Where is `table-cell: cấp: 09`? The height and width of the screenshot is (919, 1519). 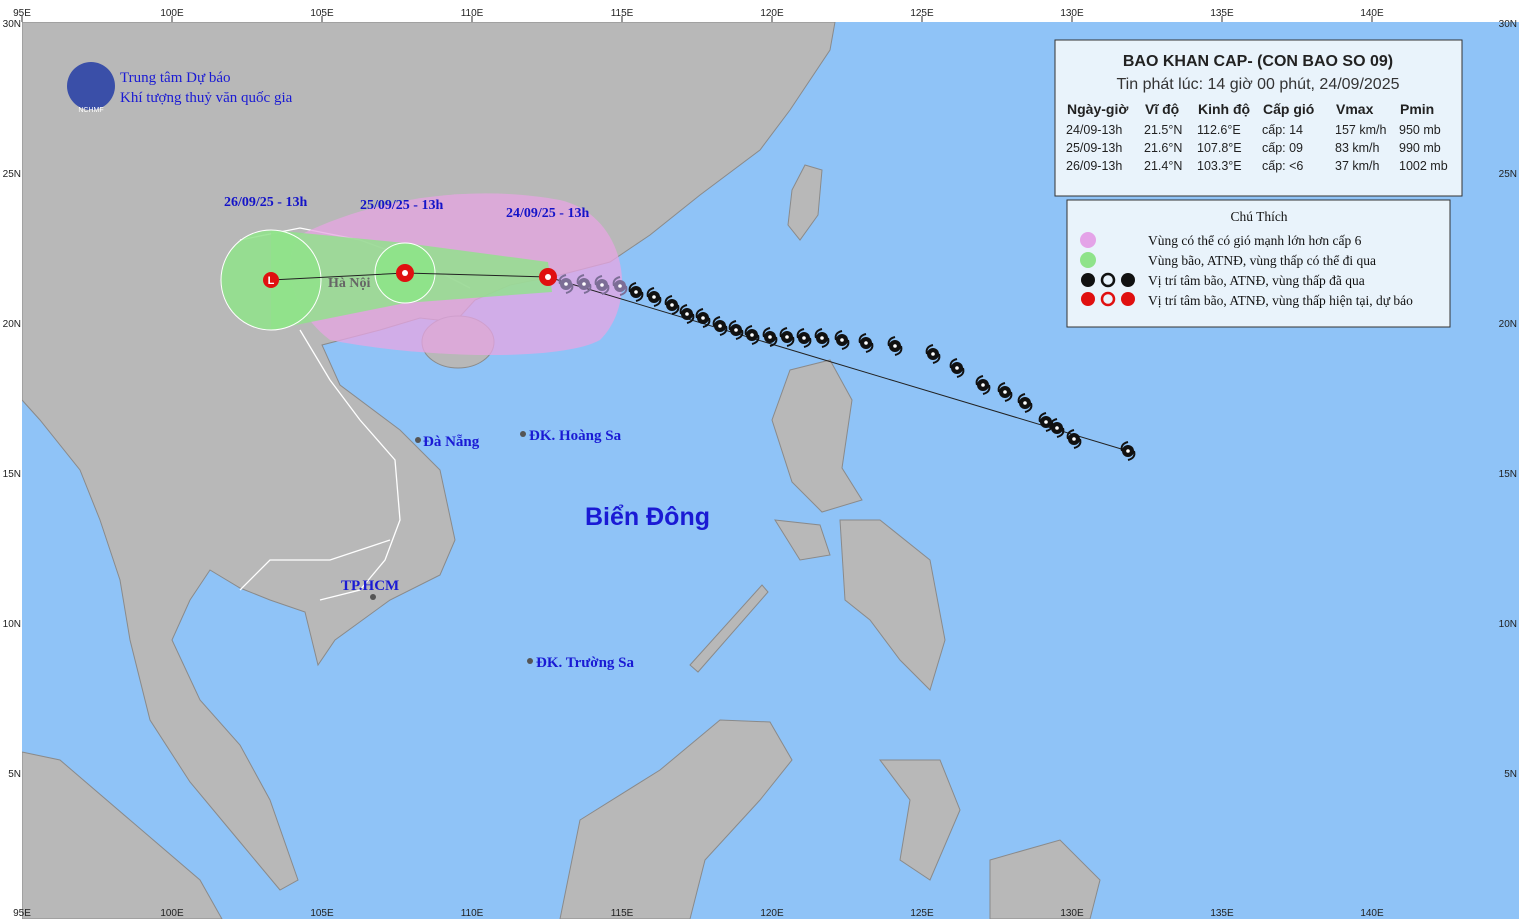
table-cell: cấp: 09 is located at coordinates (1282, 148).